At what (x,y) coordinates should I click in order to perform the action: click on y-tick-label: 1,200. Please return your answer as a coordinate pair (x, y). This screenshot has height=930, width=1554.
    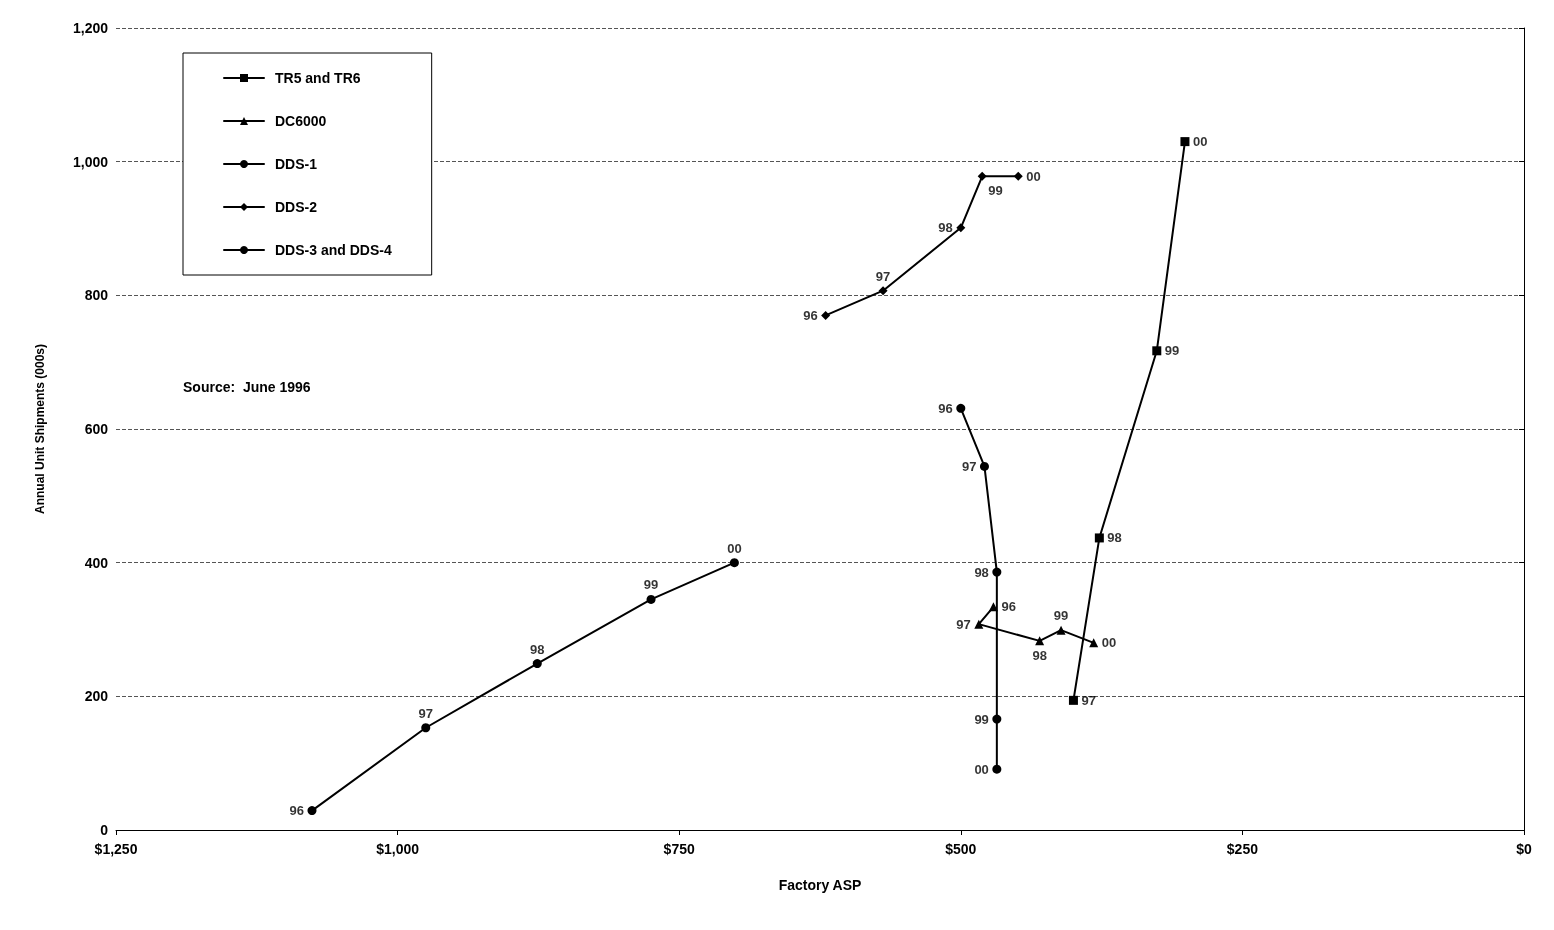
    Looking at the image, I should click on (90, 28).